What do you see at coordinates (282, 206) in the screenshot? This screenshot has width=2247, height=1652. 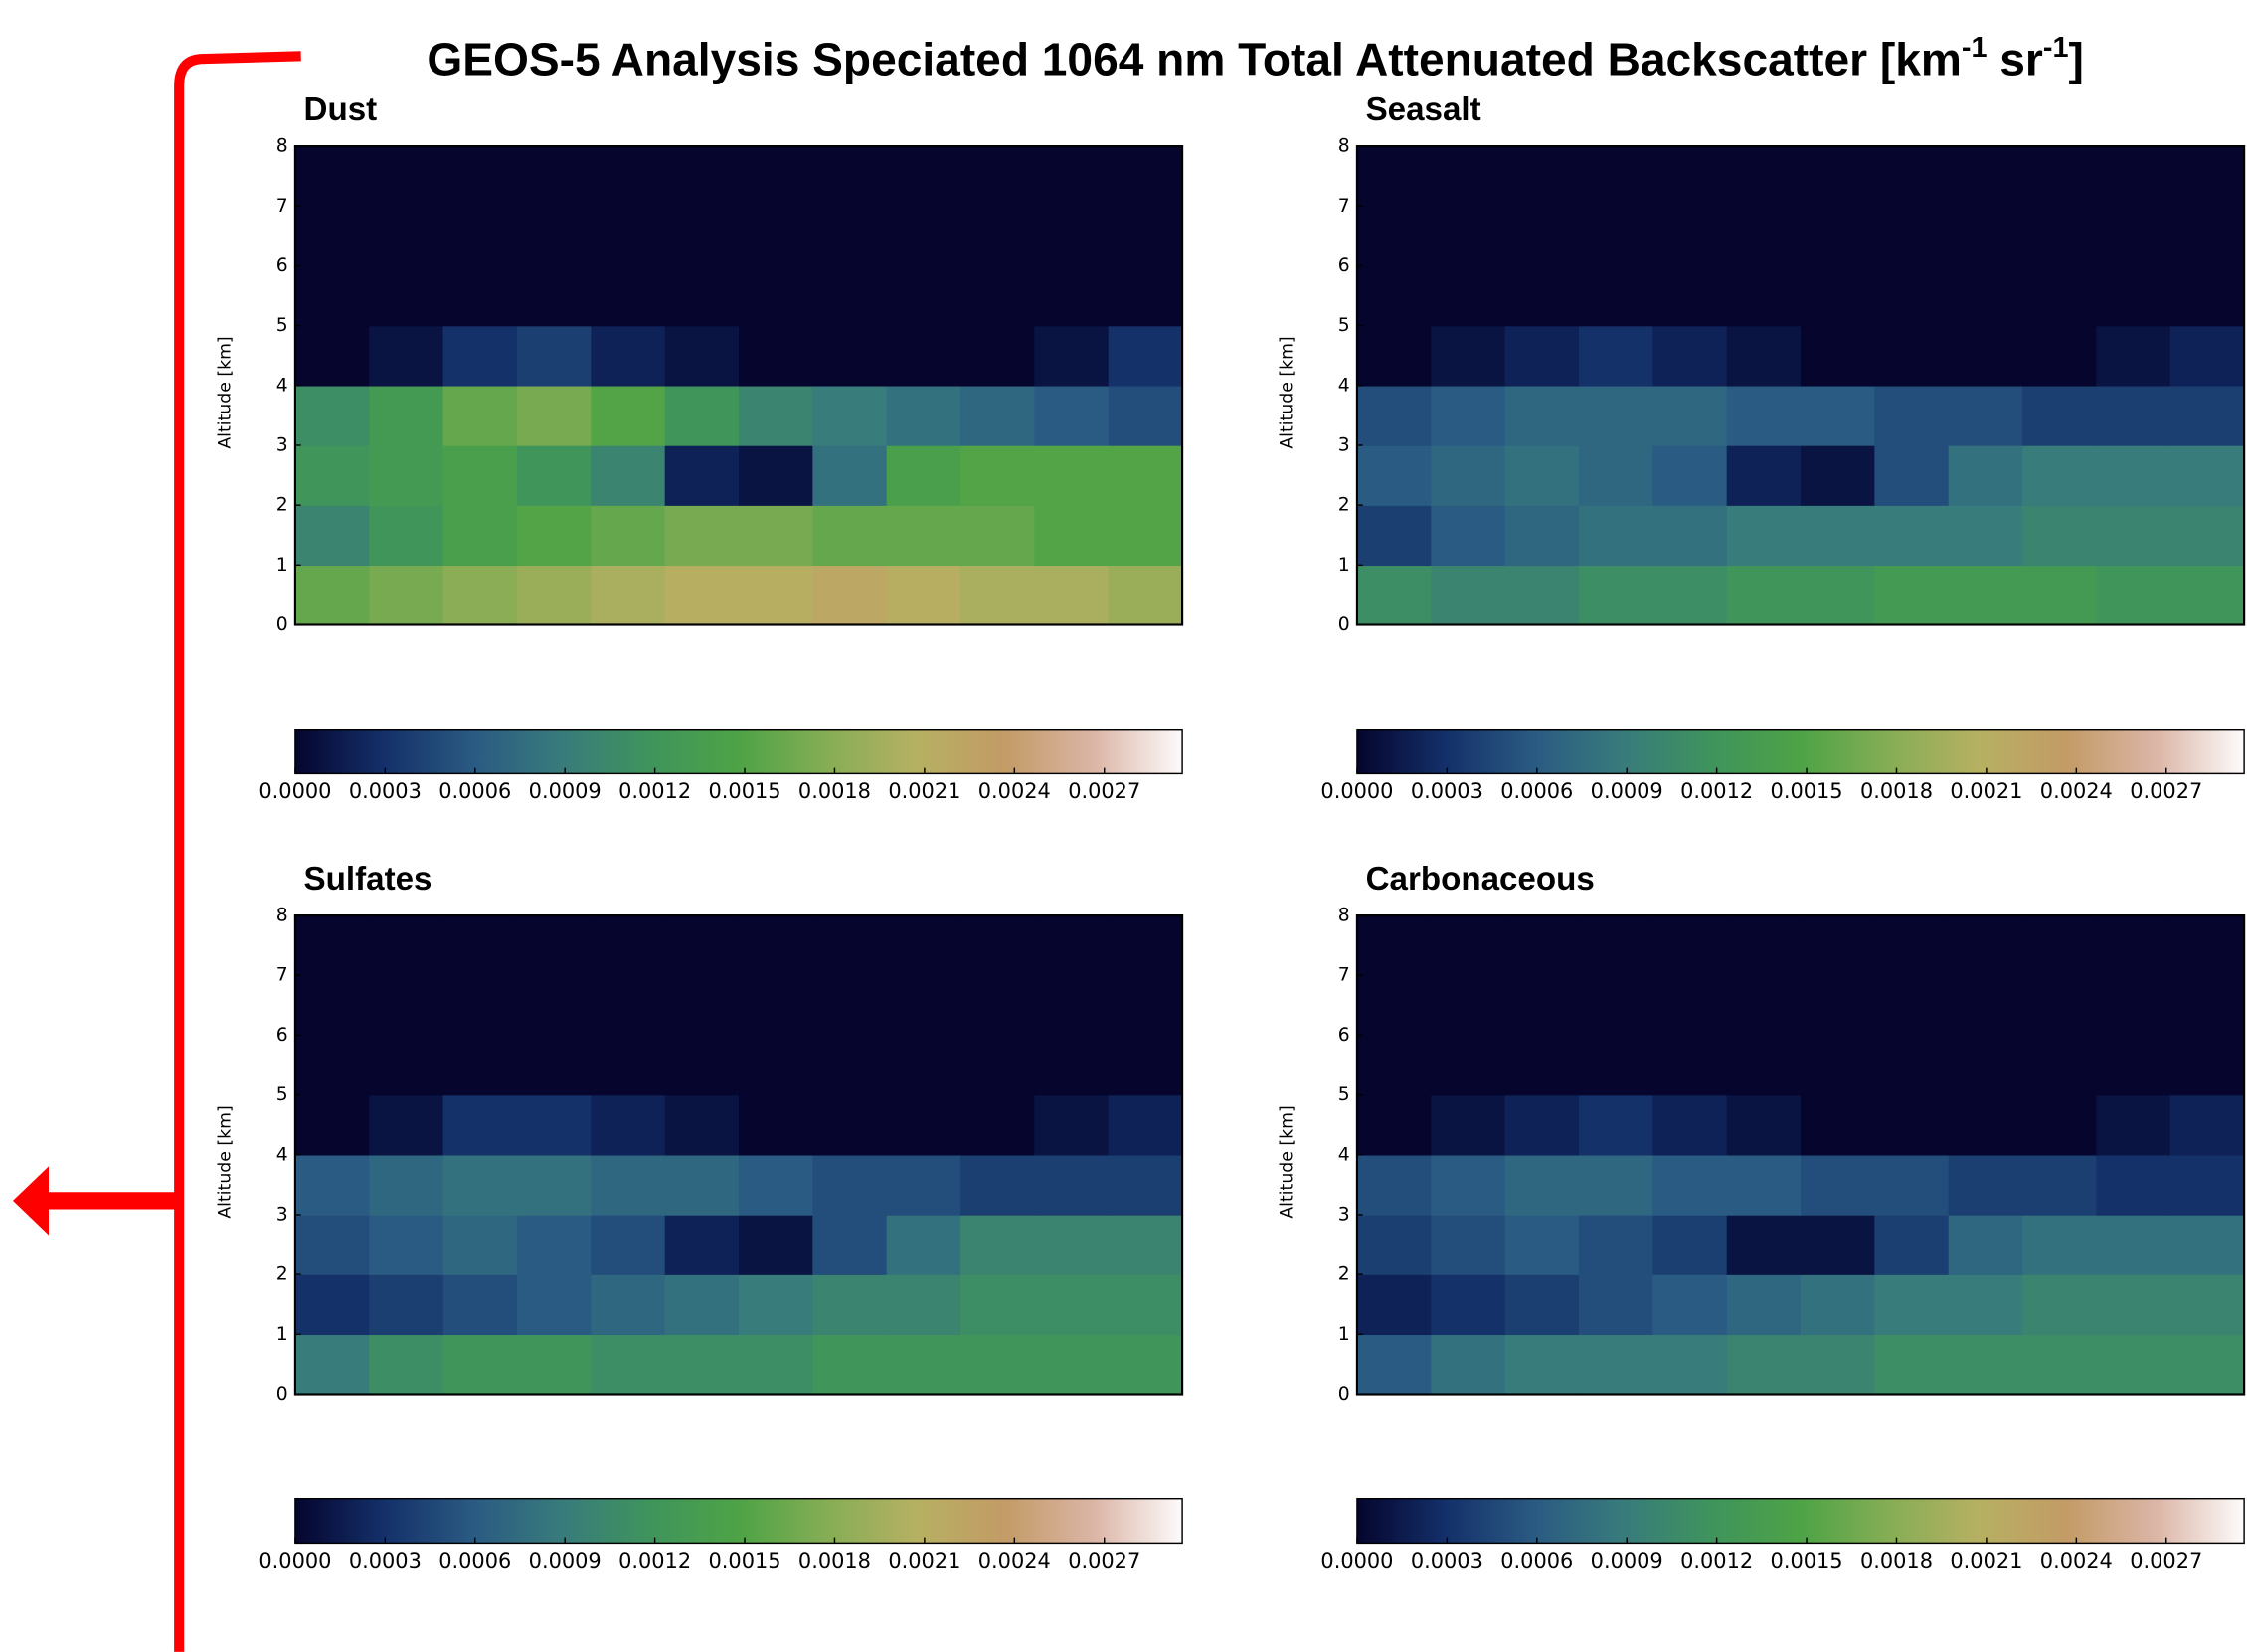 I see `y-tick-label: 7` at bounding box center [282, 206].